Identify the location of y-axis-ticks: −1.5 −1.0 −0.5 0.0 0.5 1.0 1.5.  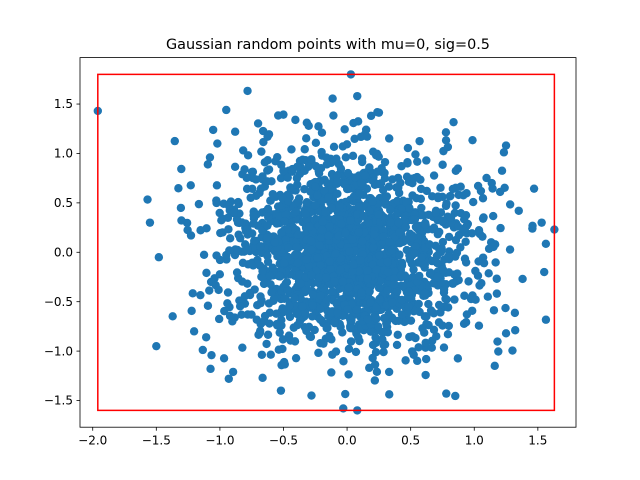
(62, 252).